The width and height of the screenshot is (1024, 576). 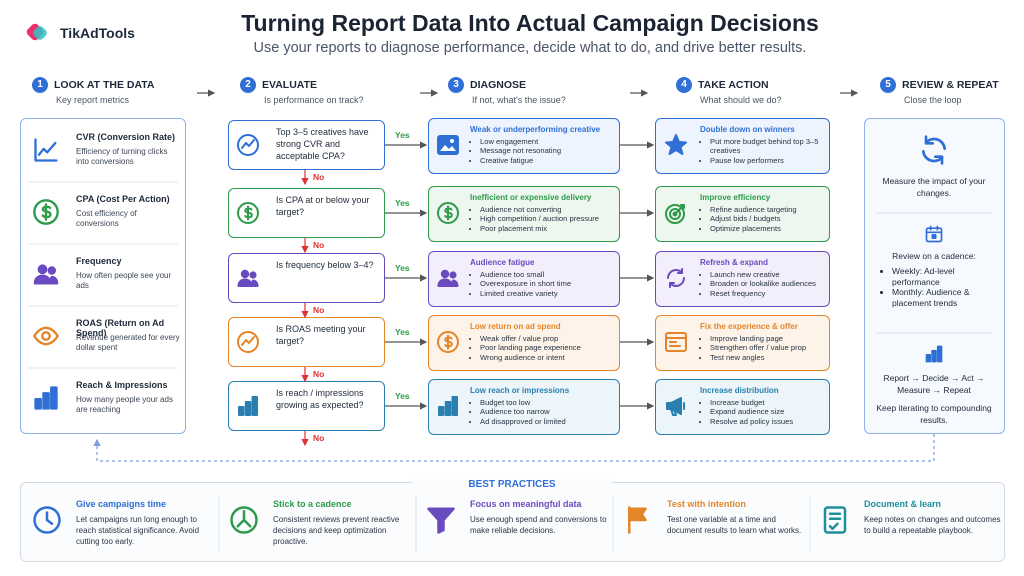 I want to click on evaluate-box, so click(x=306, y=278).